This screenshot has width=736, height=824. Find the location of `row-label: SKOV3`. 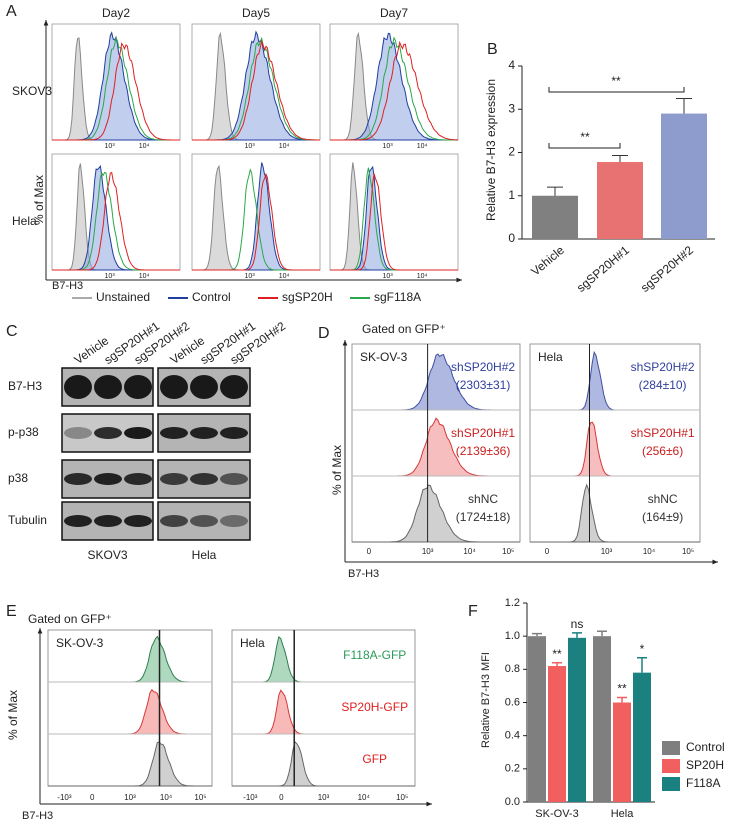

row-label: SKOV3 is located at coordinates (32, 91).